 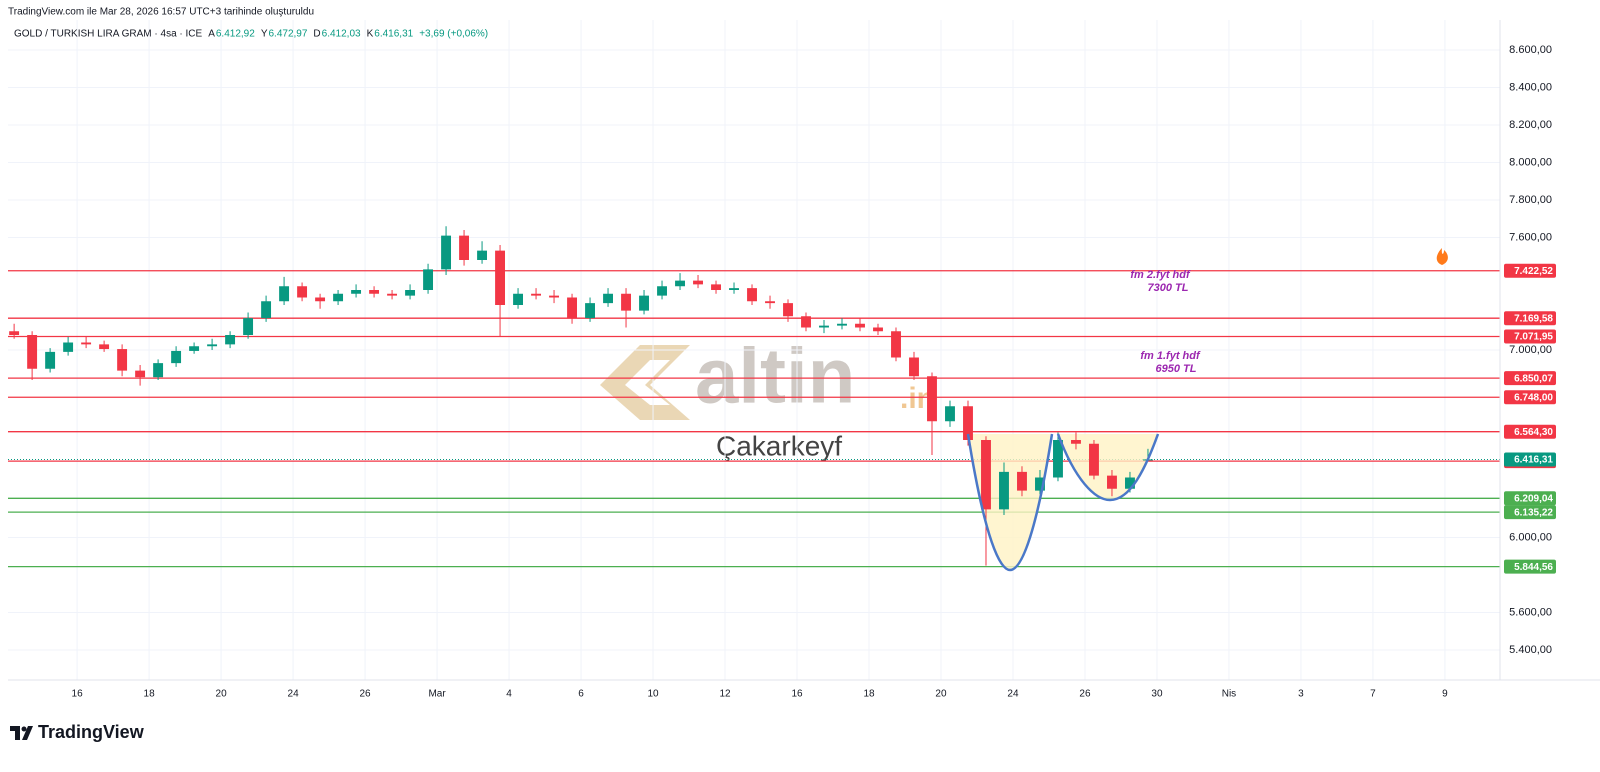 What do you see at coordinates (1442, 256) in the screenshot?
I see `fire-icon` at bounding box center [1442, 256].